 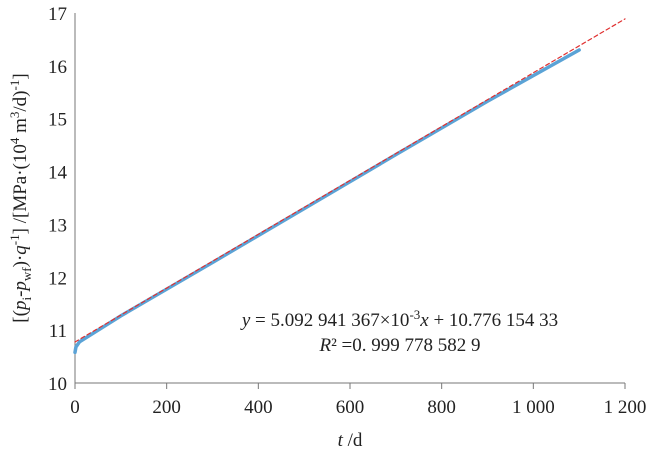 What do you see at coordinates (57, 120) in the screenshot?
I see `y-tick-label: 15` at bounding box center [57, 120].